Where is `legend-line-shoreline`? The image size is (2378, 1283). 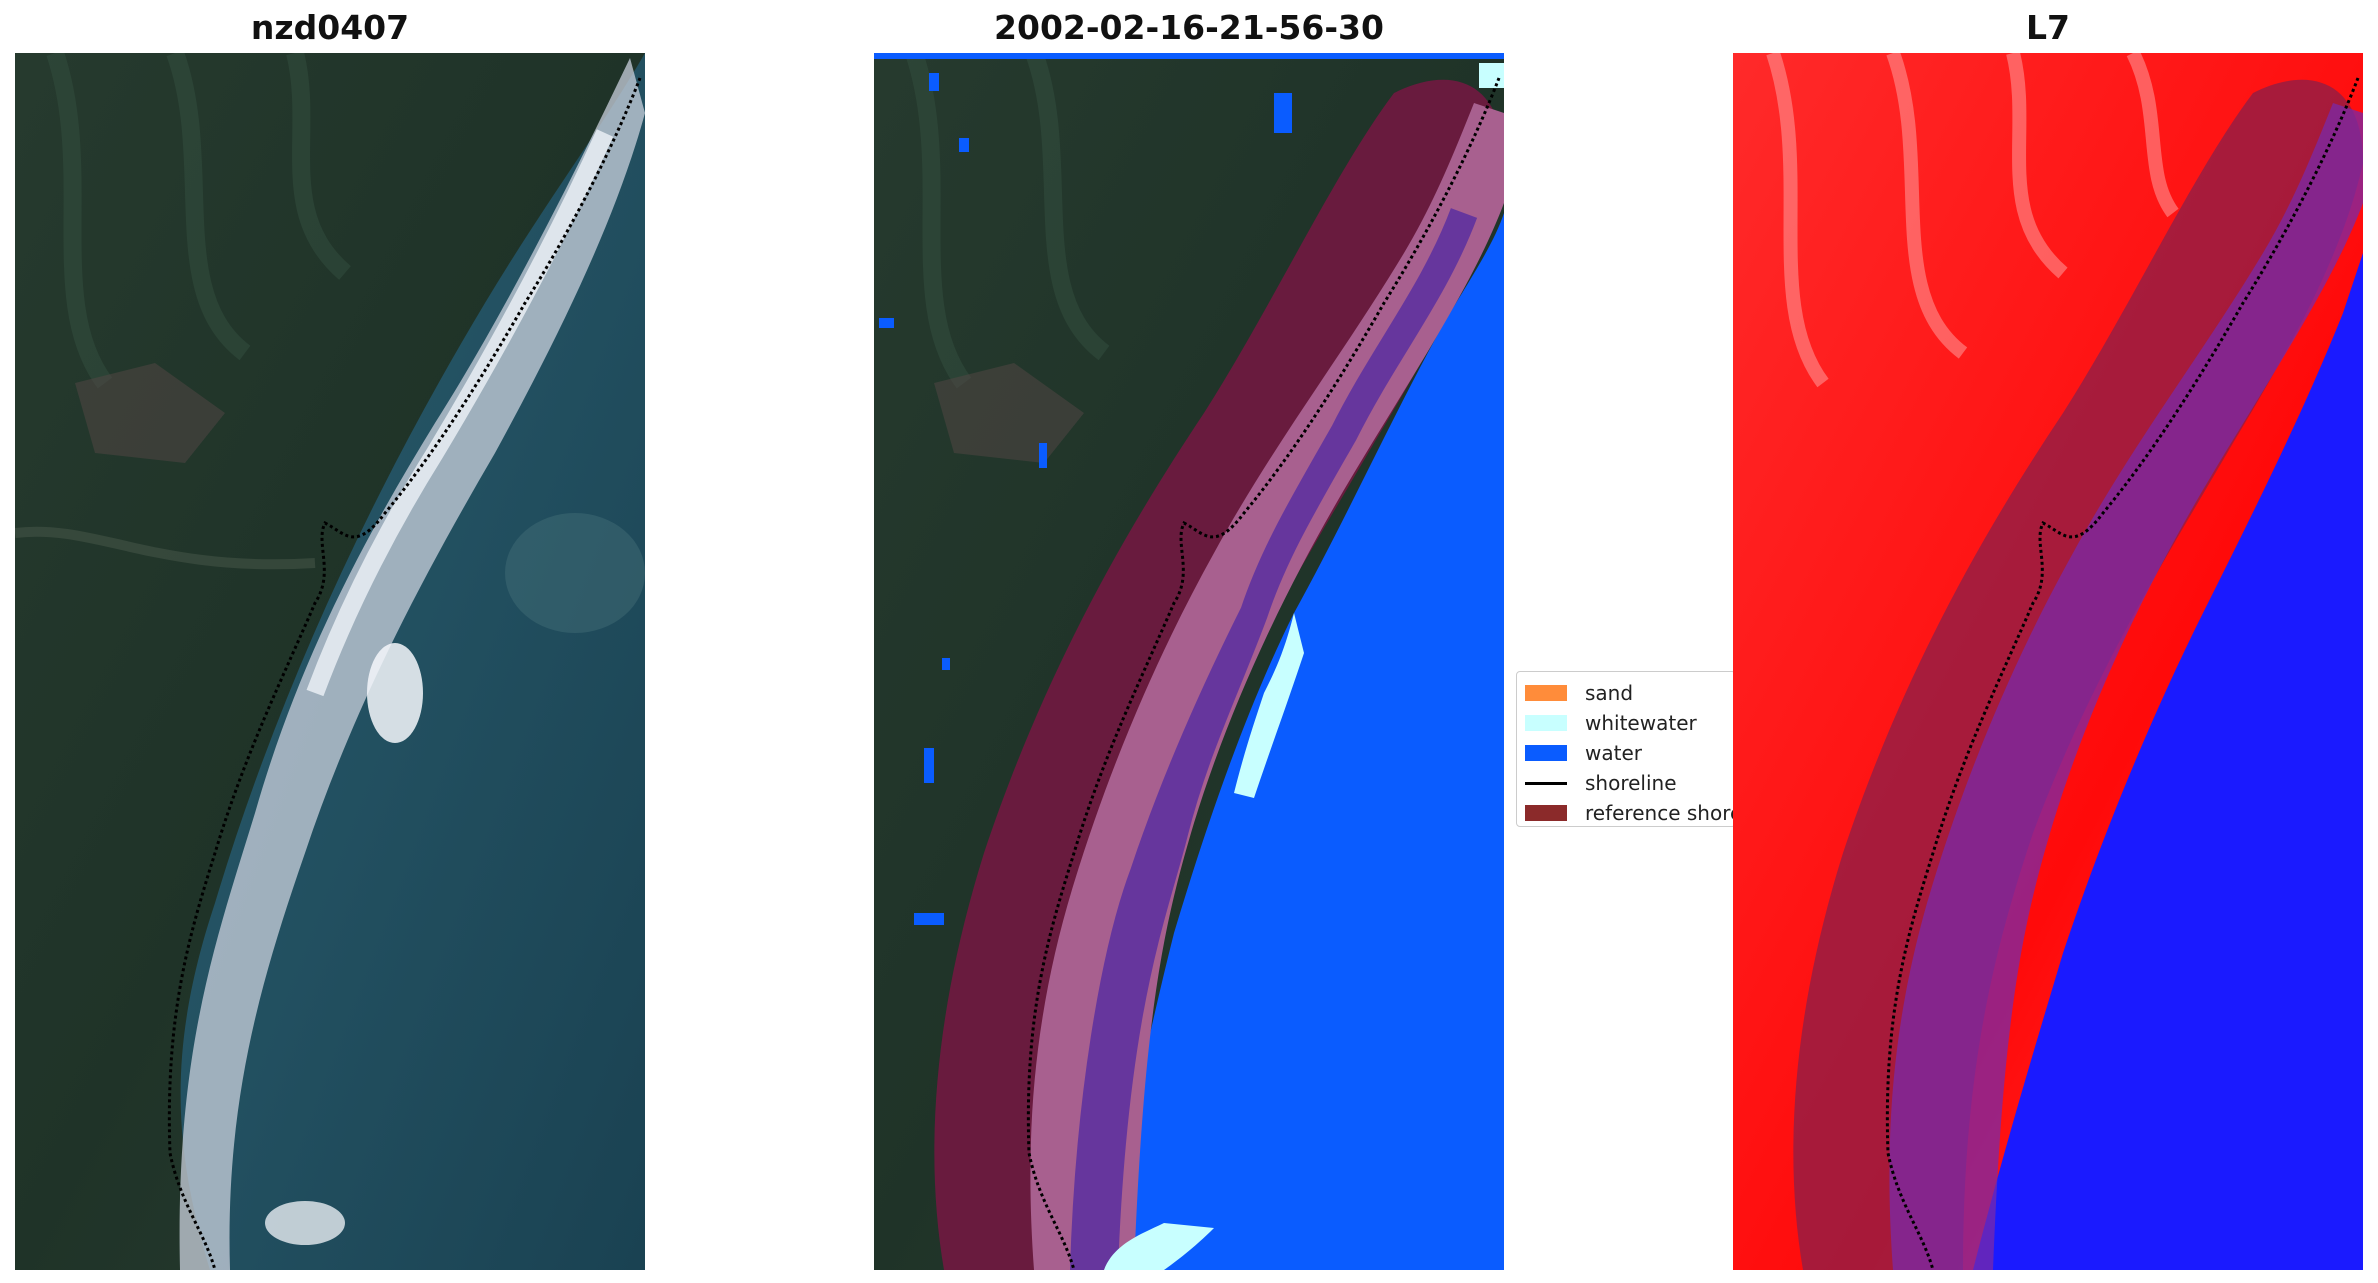 legend-line-shoreline is located at coordinates (1546, 783).